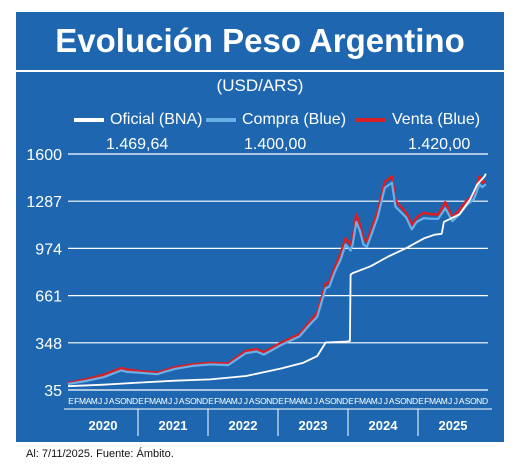 The height and width of the screenshot is (470, 520). What do you see at coordinates (221, 120) in the screenshot?
I see `legend-swatch-compra` at bounding box center [221, 120].